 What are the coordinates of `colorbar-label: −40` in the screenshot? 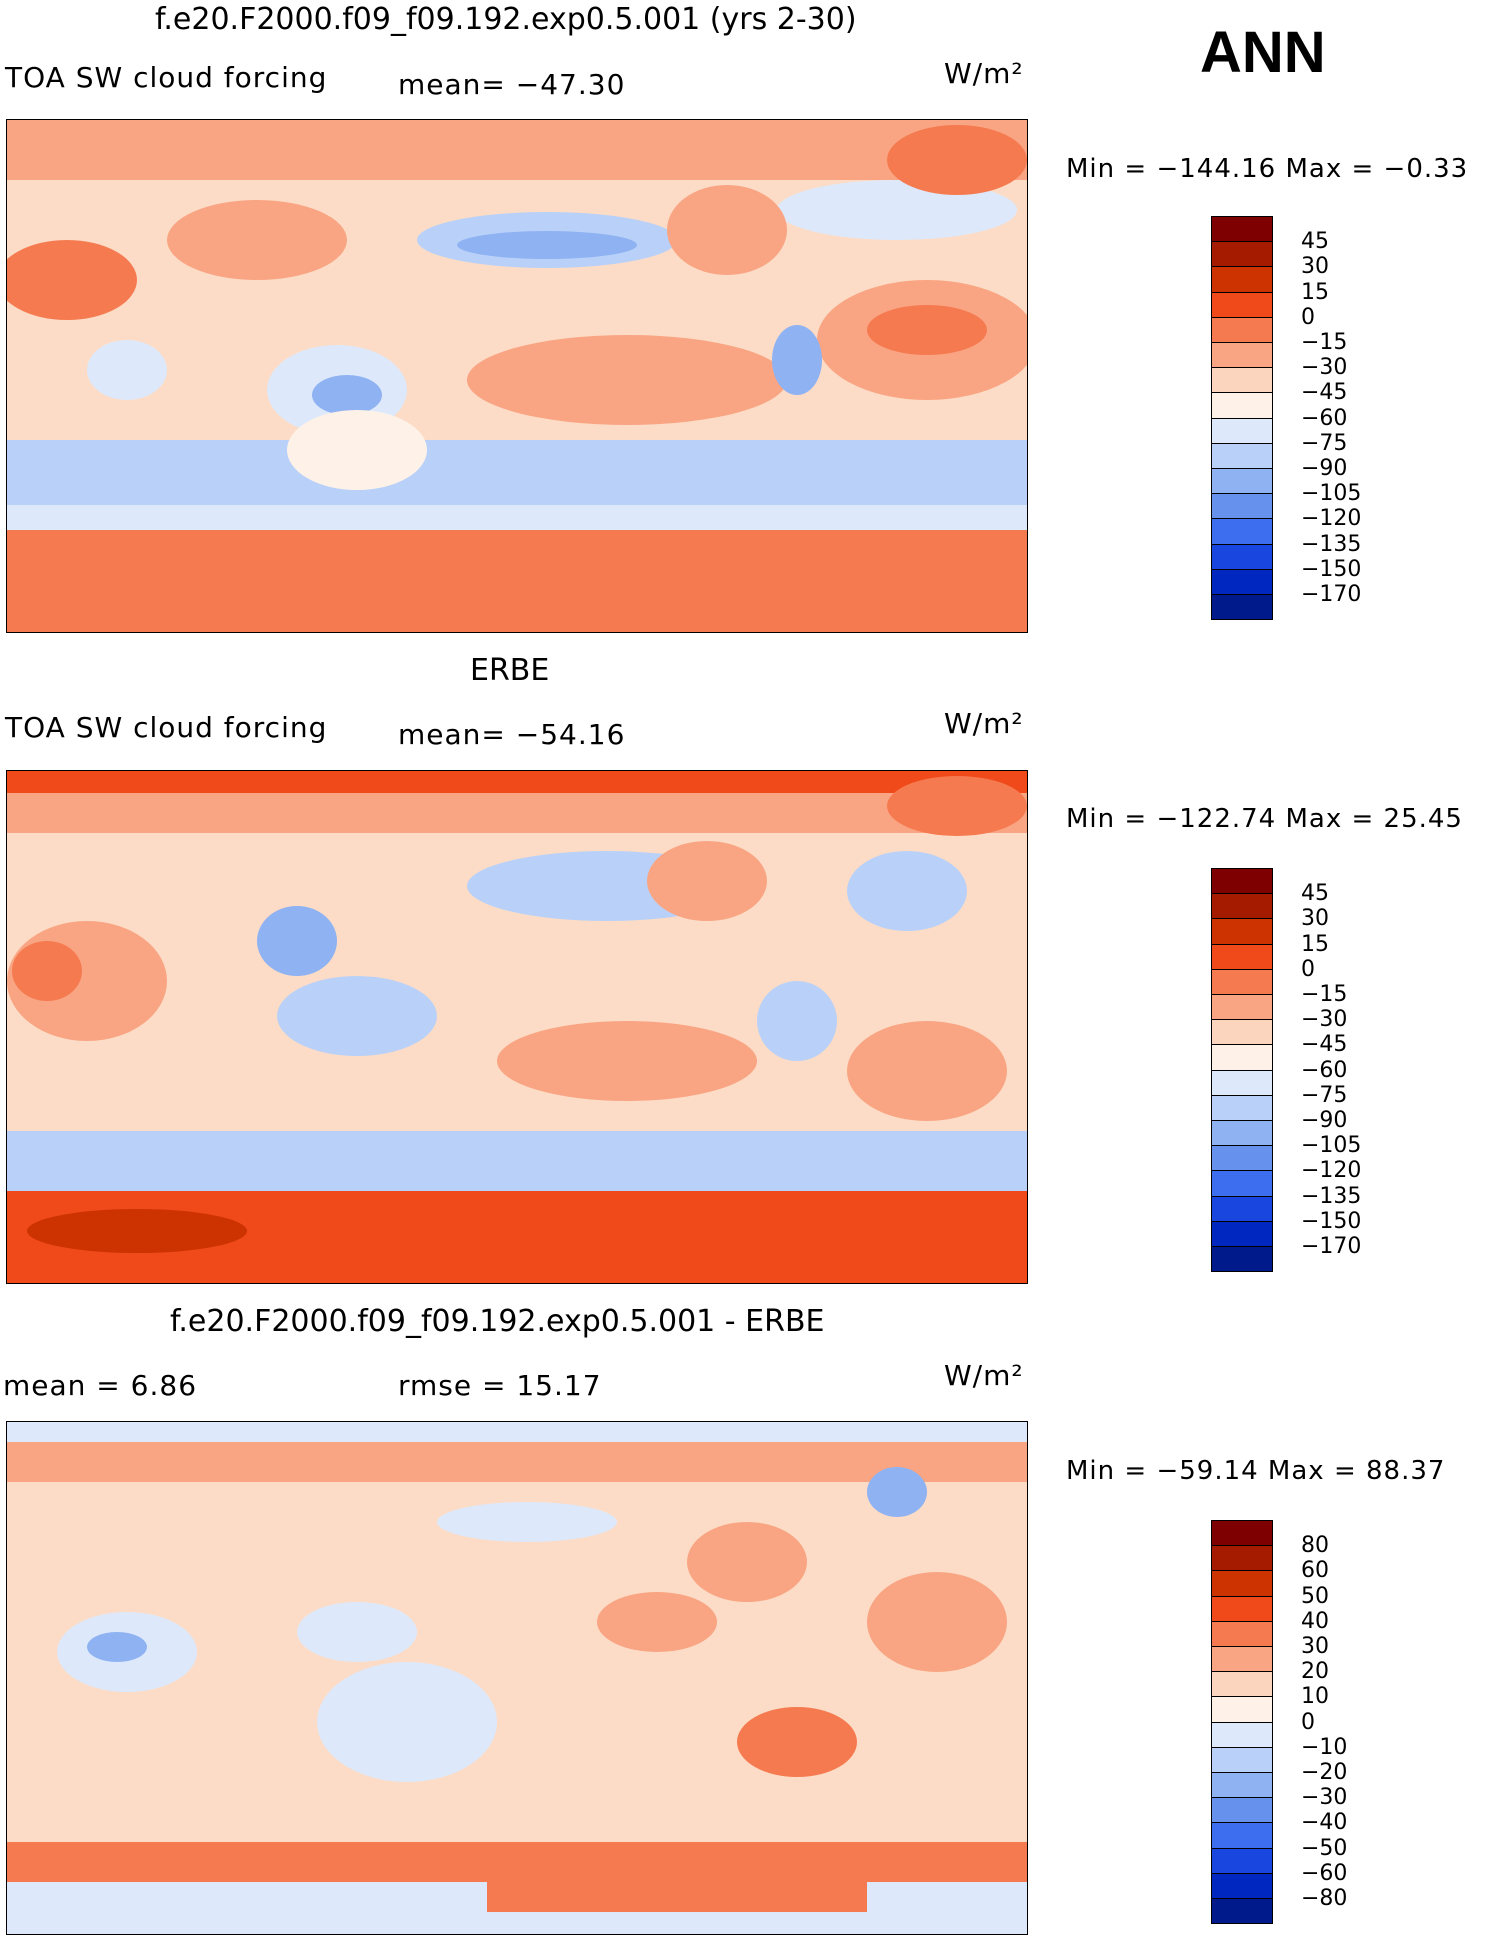 It's located at (1324, 1823).